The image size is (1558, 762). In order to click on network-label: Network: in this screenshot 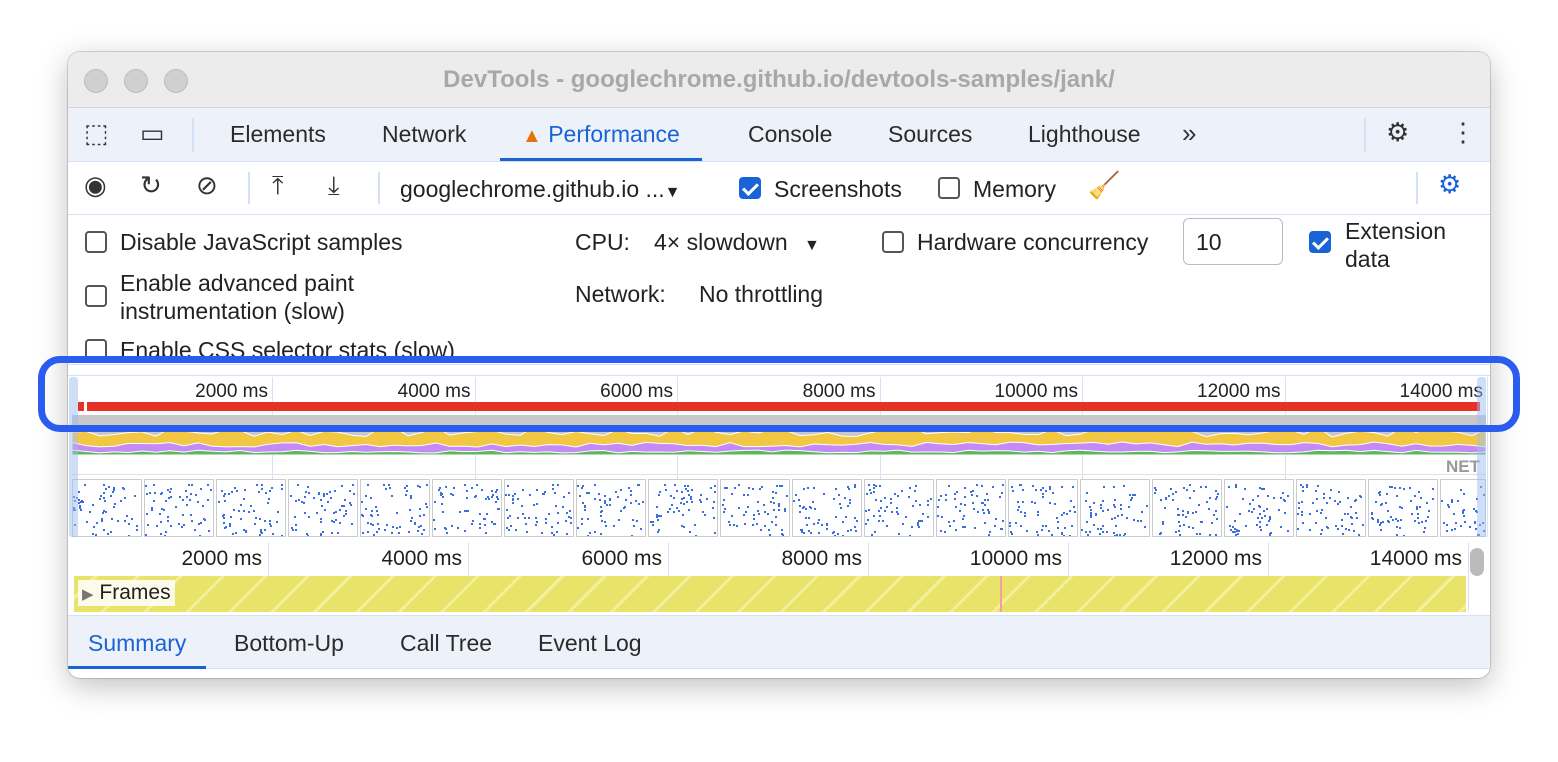, I will do `click(620, 294)`.